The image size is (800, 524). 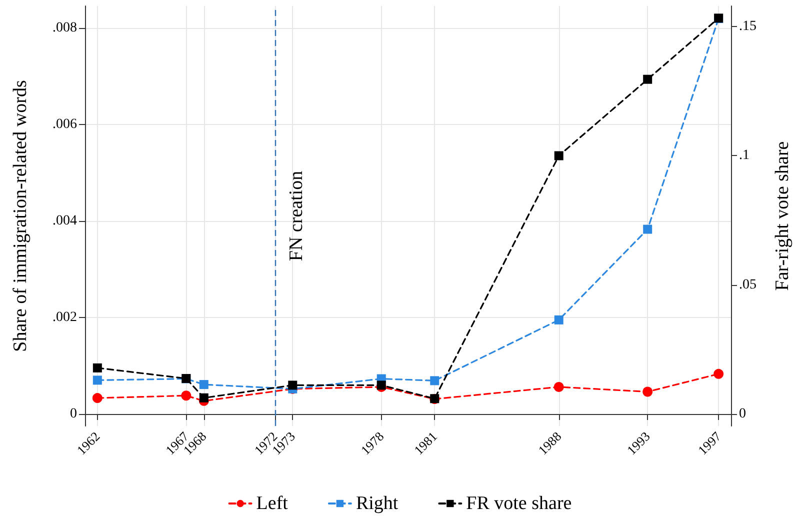 What do you see at coordinates (296, 216) in the screenshot?
I see `ref-line-label: FN creation` at bounding box center [296, 216].